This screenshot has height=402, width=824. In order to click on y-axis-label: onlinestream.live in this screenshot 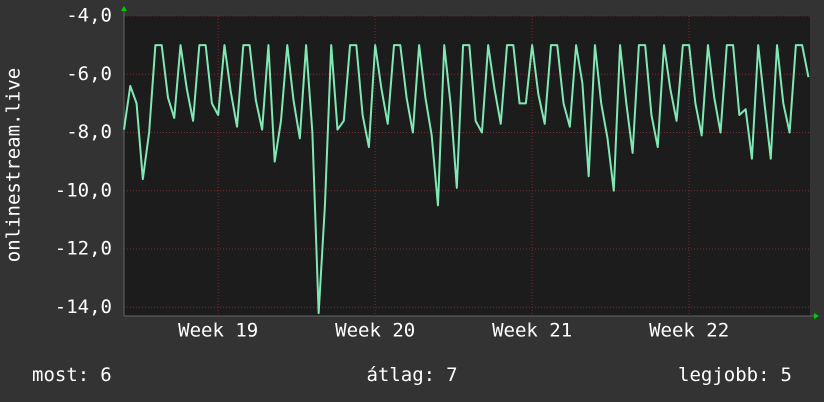, I will do `click(14, 165)`.